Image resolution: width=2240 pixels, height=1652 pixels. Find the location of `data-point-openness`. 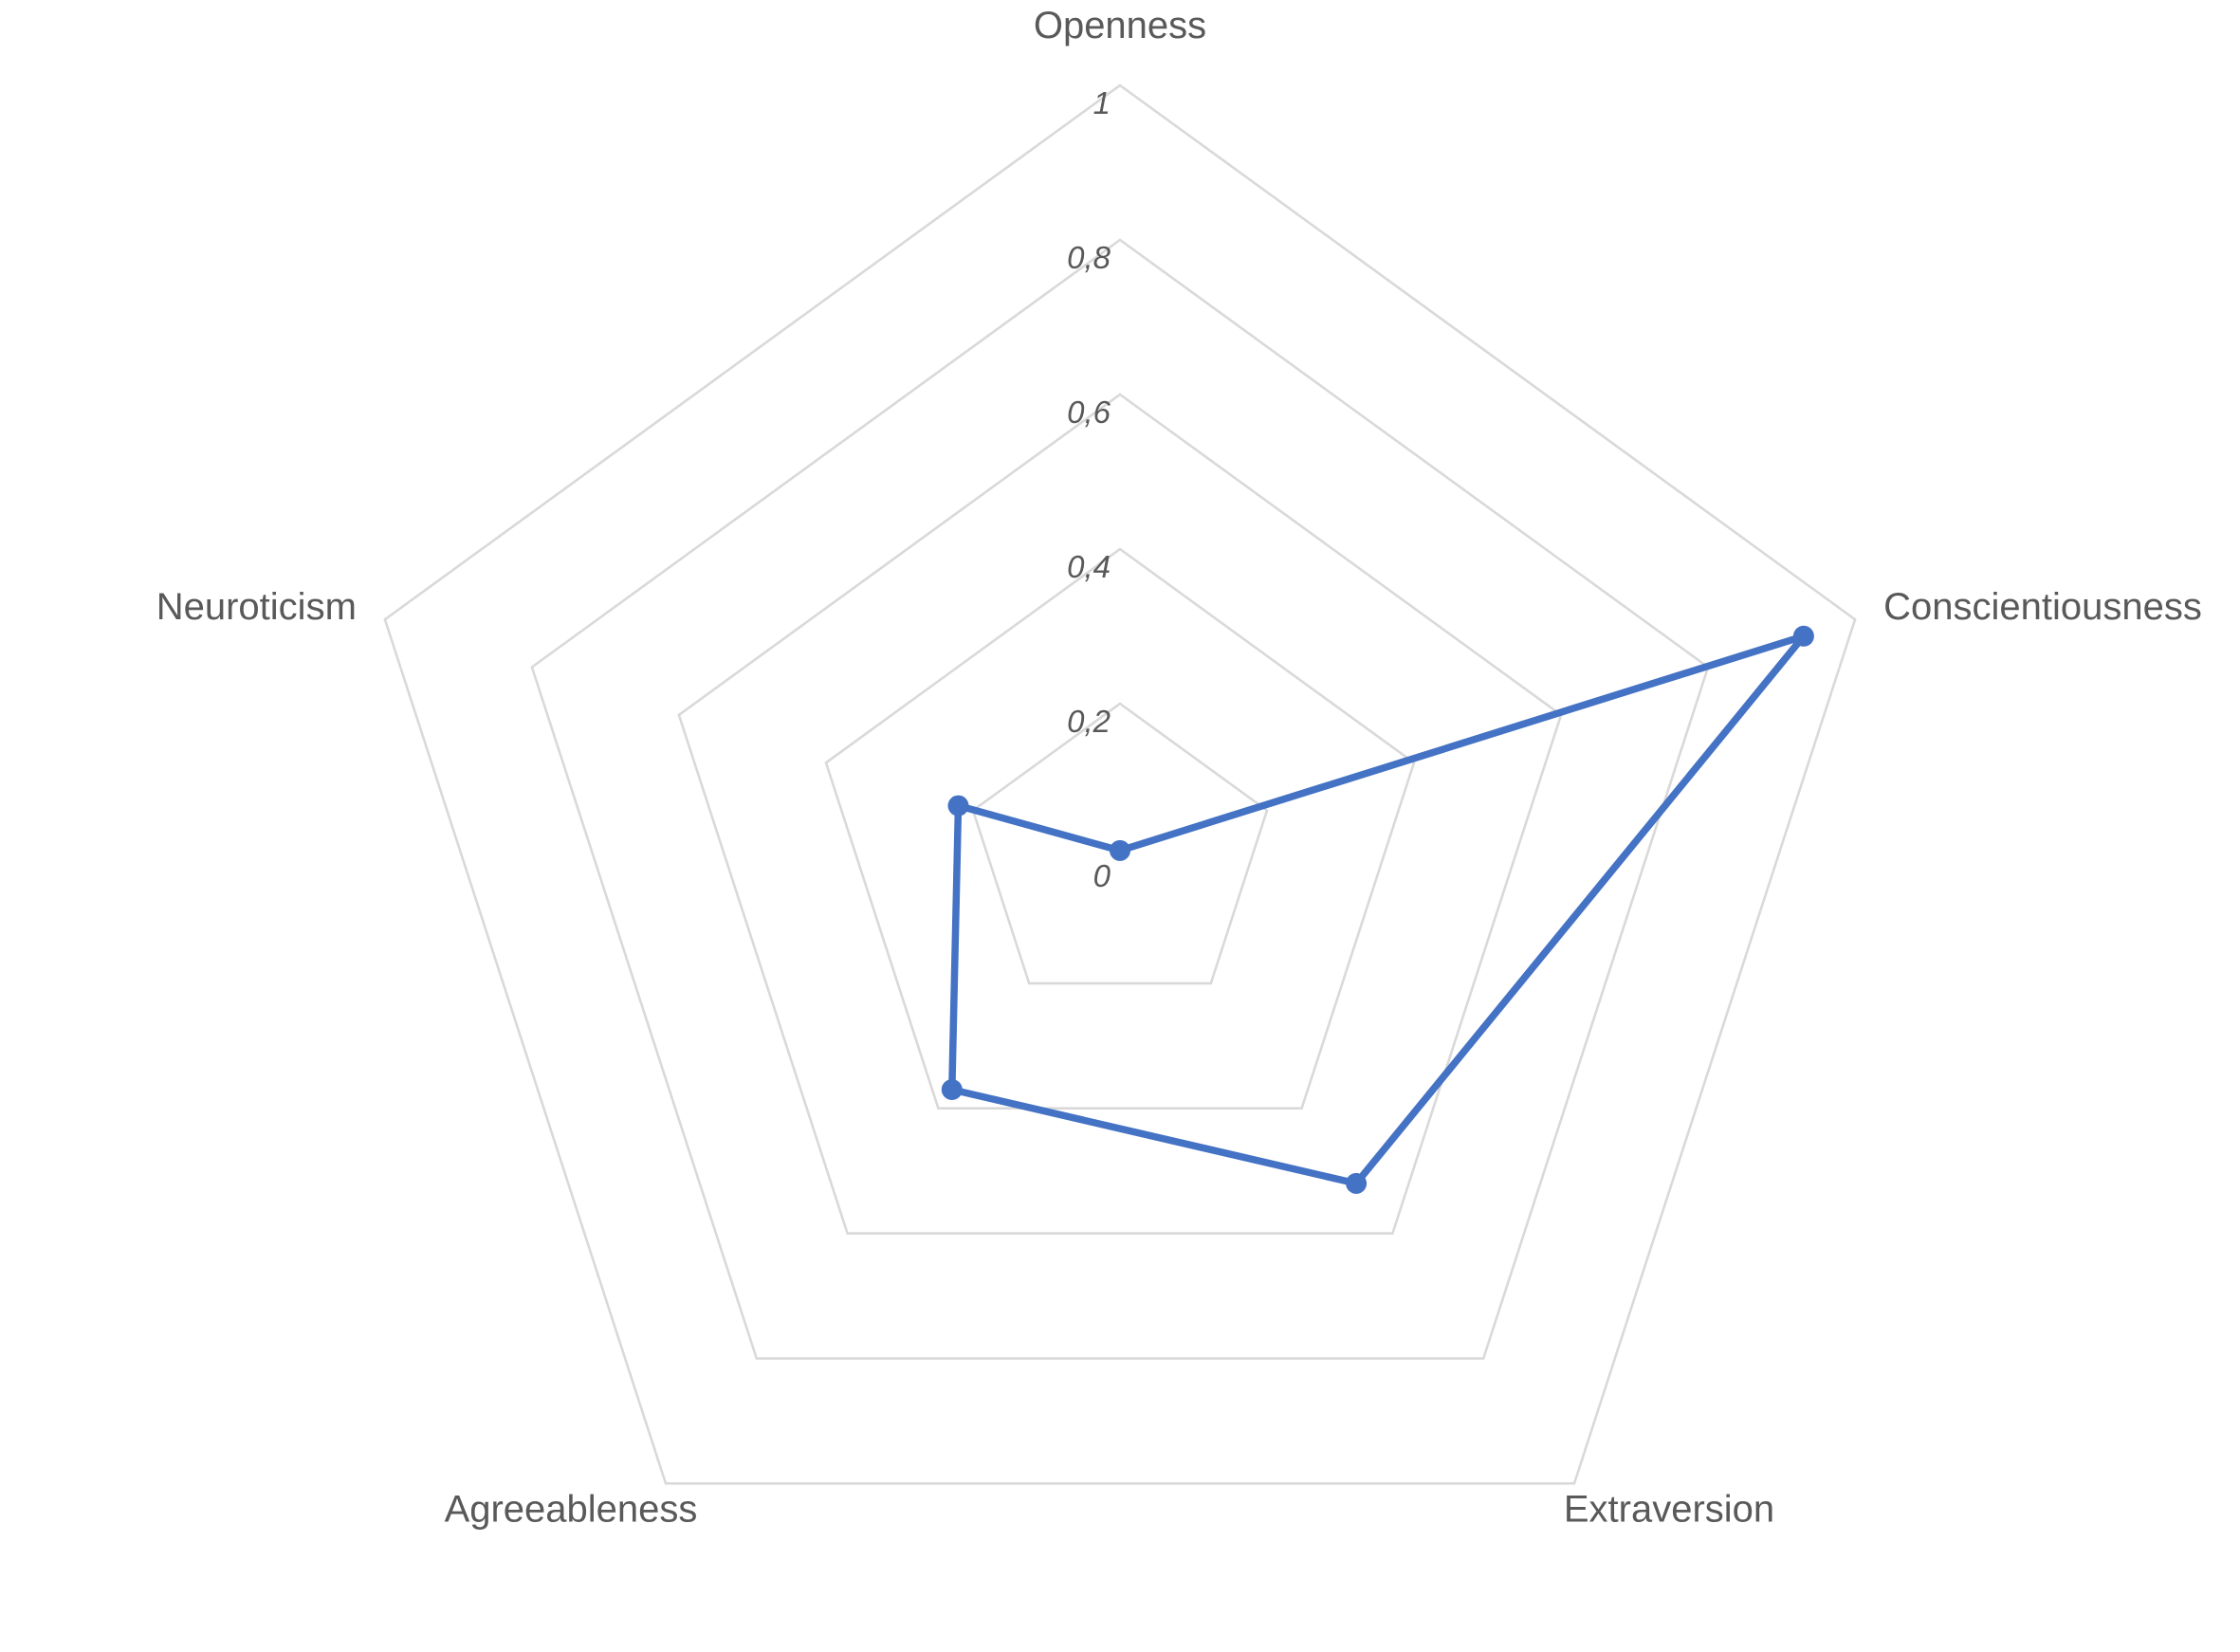

data-point-openness is located at coordinates (1120, 850).